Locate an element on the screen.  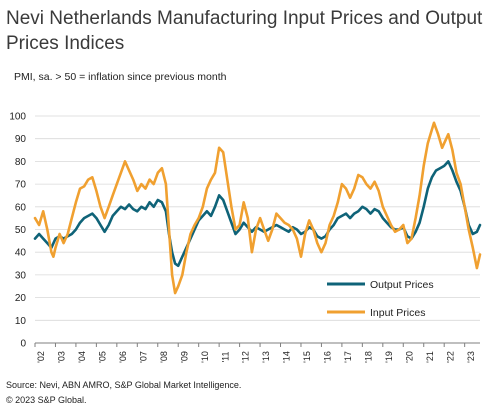
x-tick-label: '11 is located at coordinates (225, 356).